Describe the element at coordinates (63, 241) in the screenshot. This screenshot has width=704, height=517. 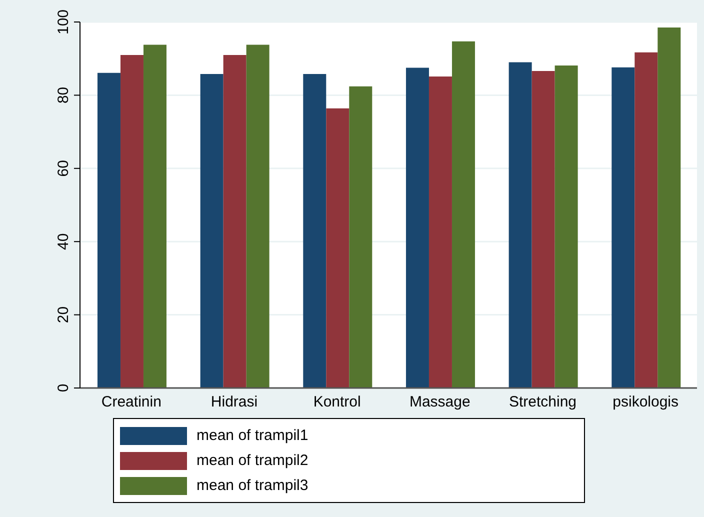
I see `y-tick-label: 40` at that location.